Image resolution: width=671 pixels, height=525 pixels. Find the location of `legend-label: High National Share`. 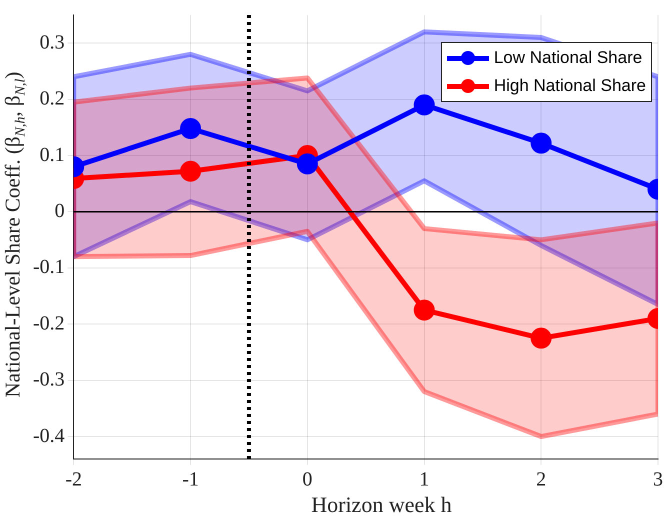

legend-label: High National Share is located at coordinates (570, 86).